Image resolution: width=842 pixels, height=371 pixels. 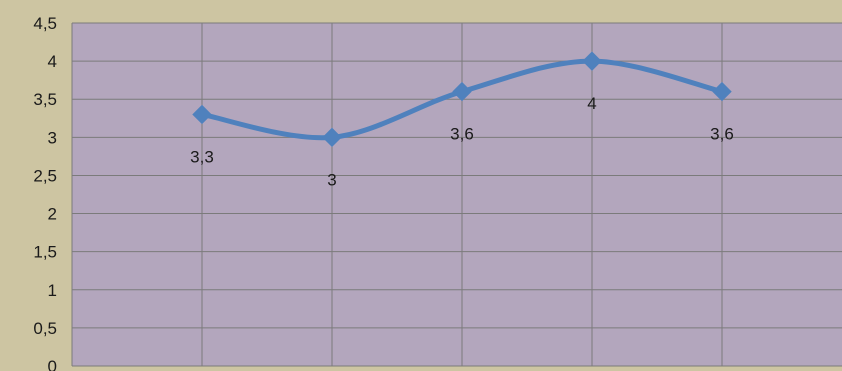 What do you see at coordinates (202, 156) in the screenshot?
I see `data-label: 3,3` at bounding box center [202, 156].